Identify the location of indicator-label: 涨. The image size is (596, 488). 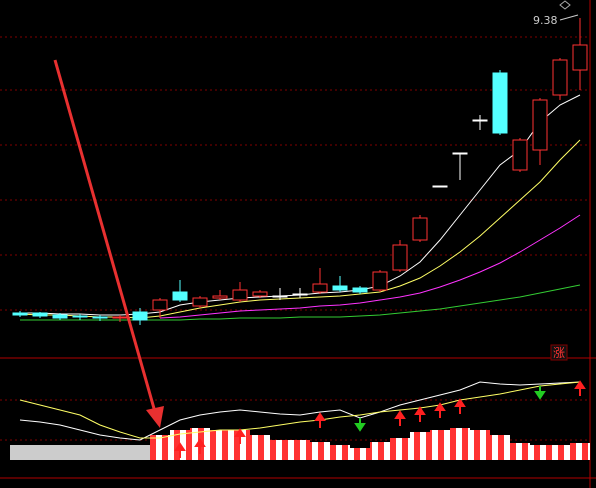
(559, 352).